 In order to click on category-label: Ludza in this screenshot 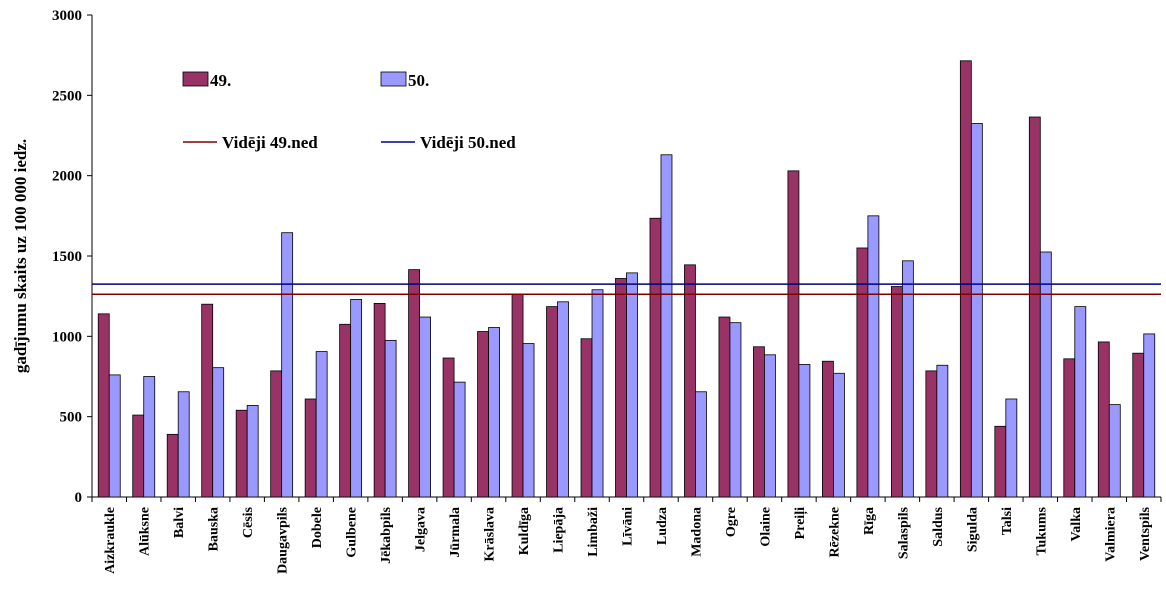, I will do `click(662, 526)`.